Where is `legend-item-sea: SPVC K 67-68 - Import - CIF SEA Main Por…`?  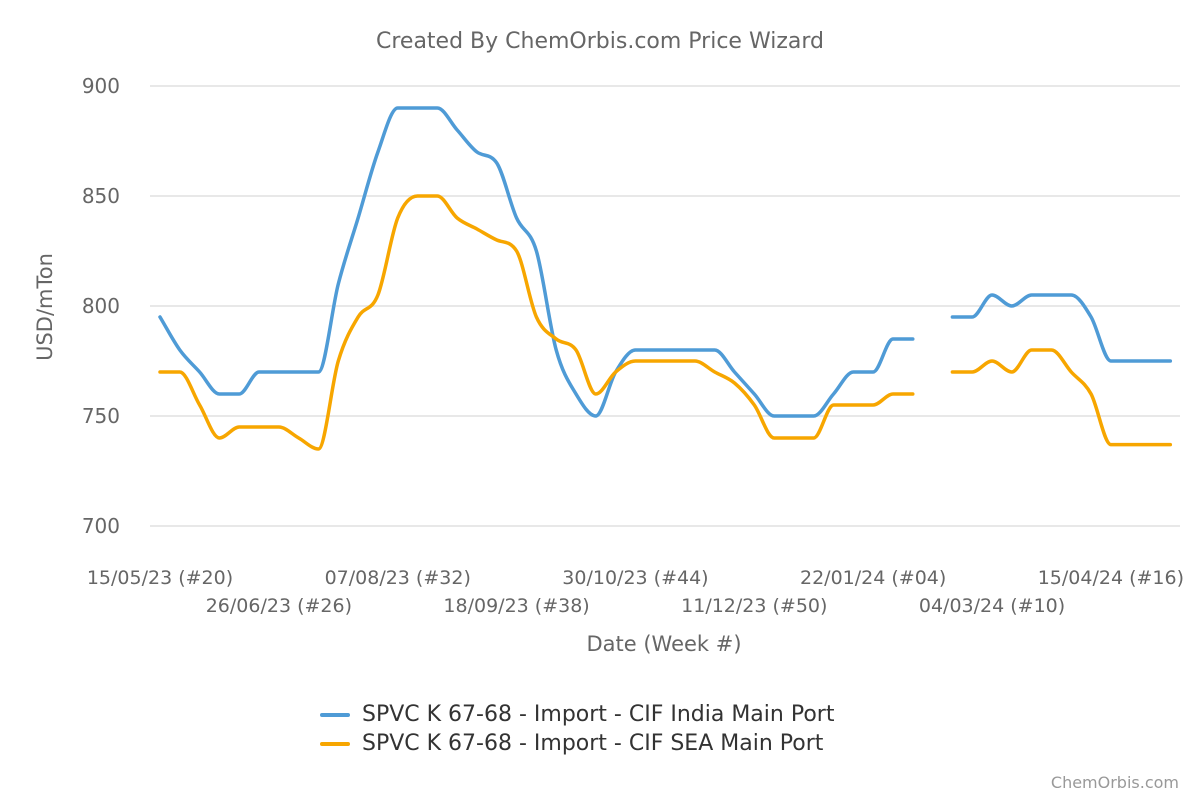 legend-item-sea: SPVC K 67-68 - Import - CIF SEA Main Por… is located at coordinates (577, 743).